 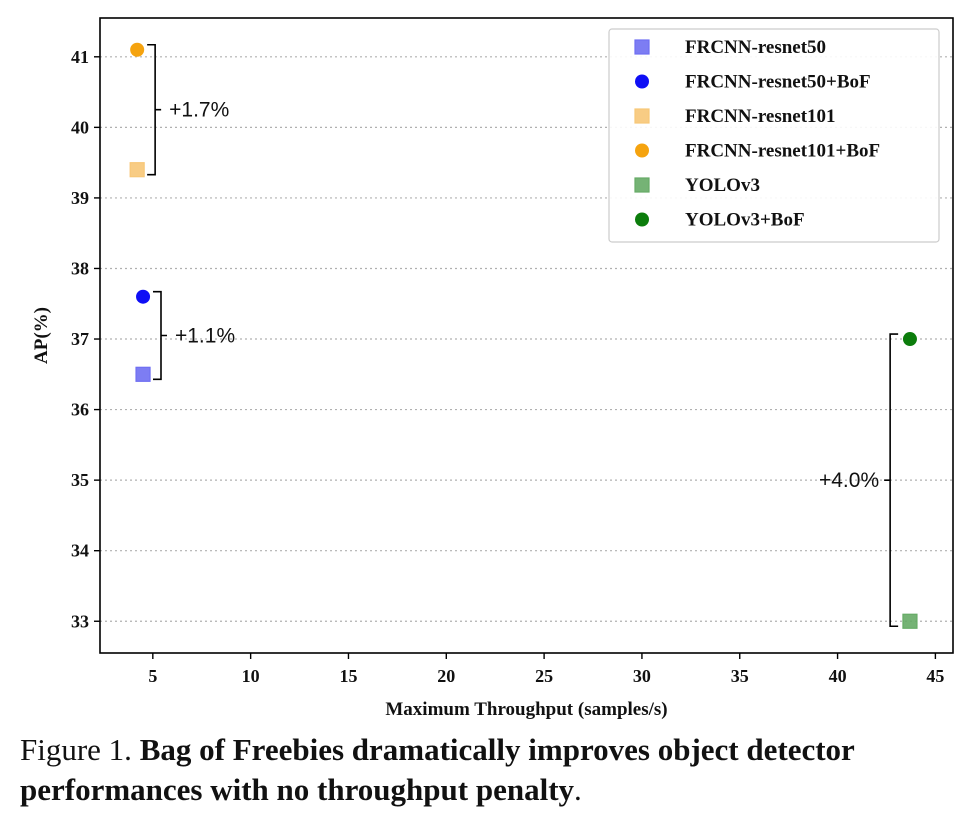 What do you see at coordinates (199, 110) in the screenshot?
I see `annotation-label: +1.7%` at bounding box center [199, 110].